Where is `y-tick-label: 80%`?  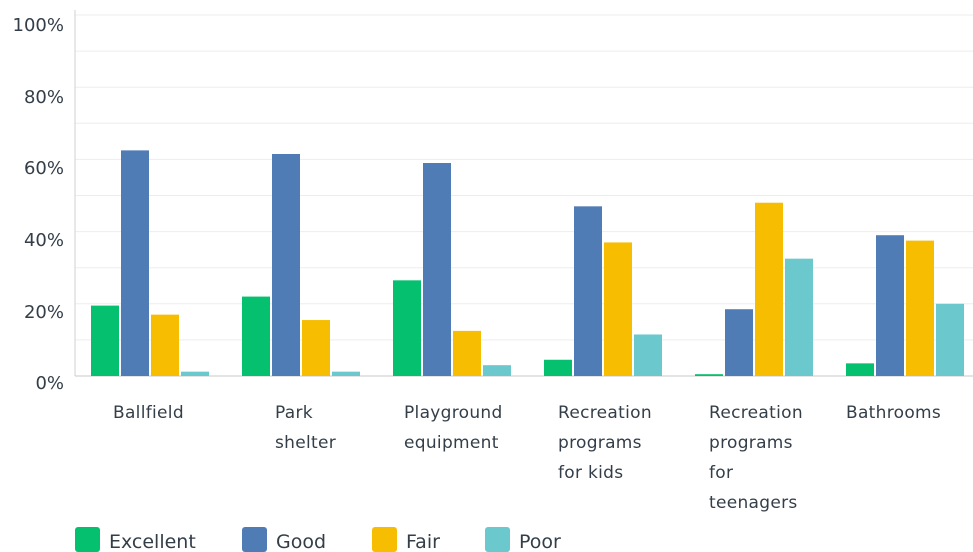 y-tick-label: 80% is located at coordinates (44, 97).